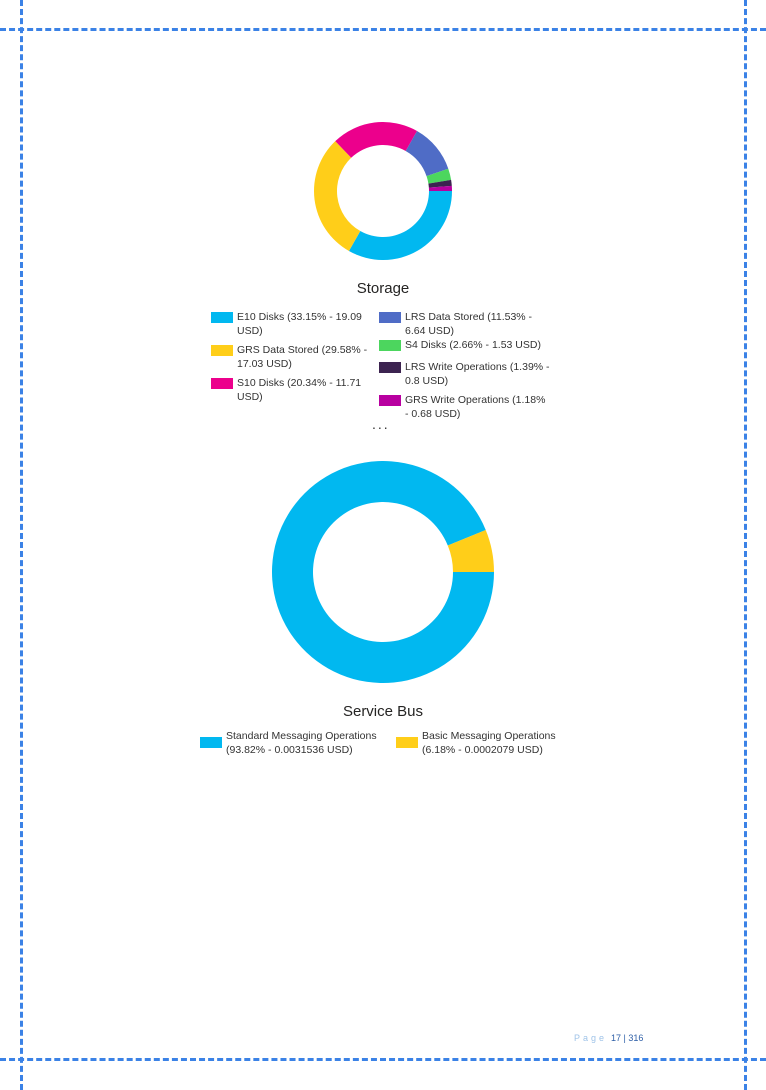  I want to click on storage-donut-chart, so click(383, 191).